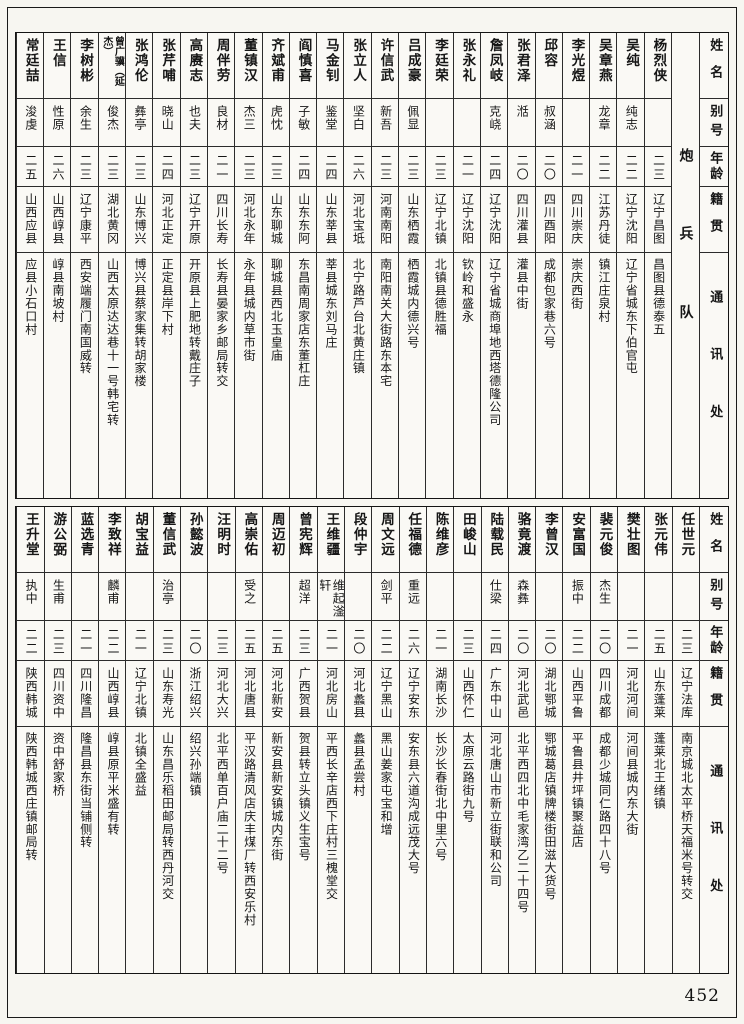 Image resolution: width=744 pixels, height=1024 pixels. I want to click on entry-alias: 虎忱, so click(275, 123).